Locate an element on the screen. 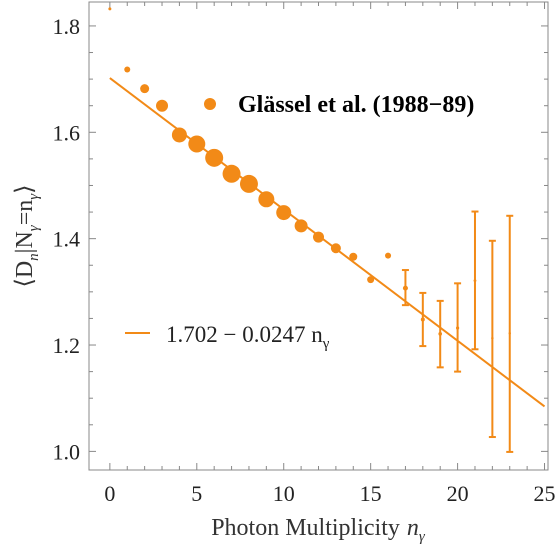  y-tick-label: 1.0 is located at coordinates (67, 451).